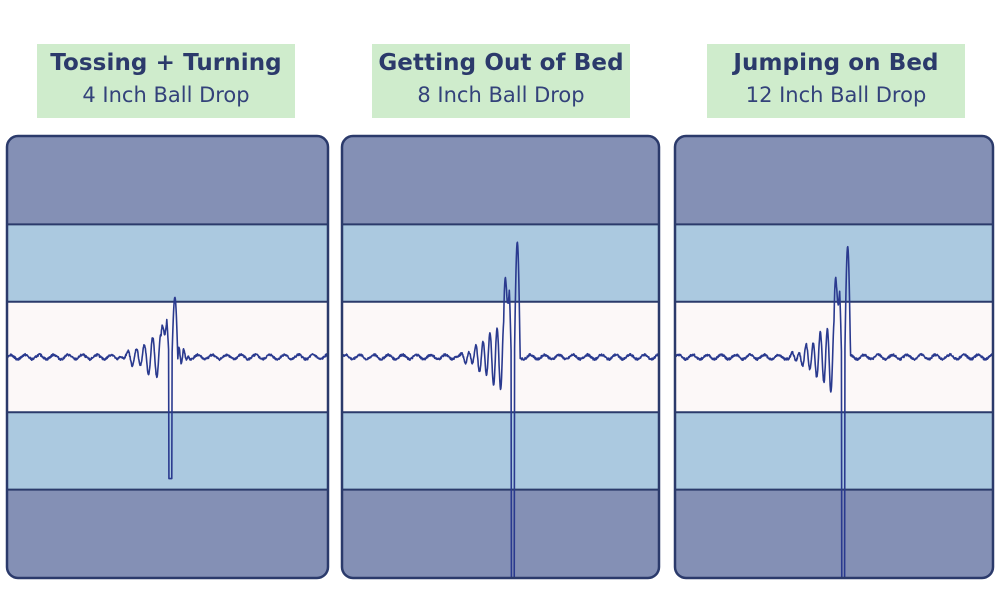 This screenshot has height=607, width=1000. What do you see at coordinates (166, 81) in the screenshot?
I see `label-tossing-turning: Tossing + Turning 4 Inch Ball Drop` at bounding box center [166, 81].